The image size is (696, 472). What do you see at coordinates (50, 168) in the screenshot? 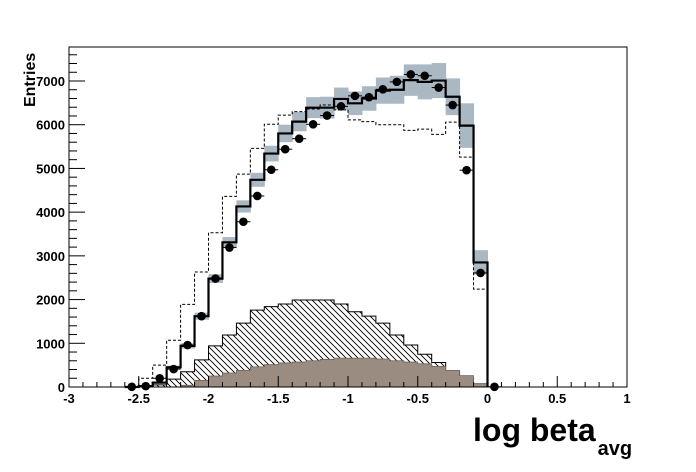
I see `y-tick-label: 5000` at bounding box center [50, 168].